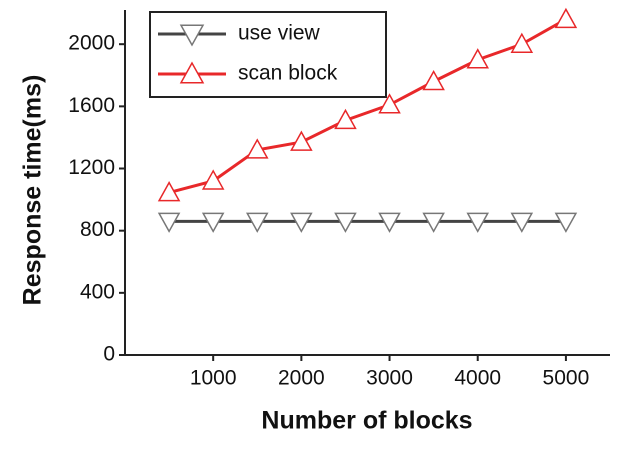  What do you see at coordinates (91, 105) in the screenshot?
I see `y-tick-label: 1600` at bounding box center [91, 105].